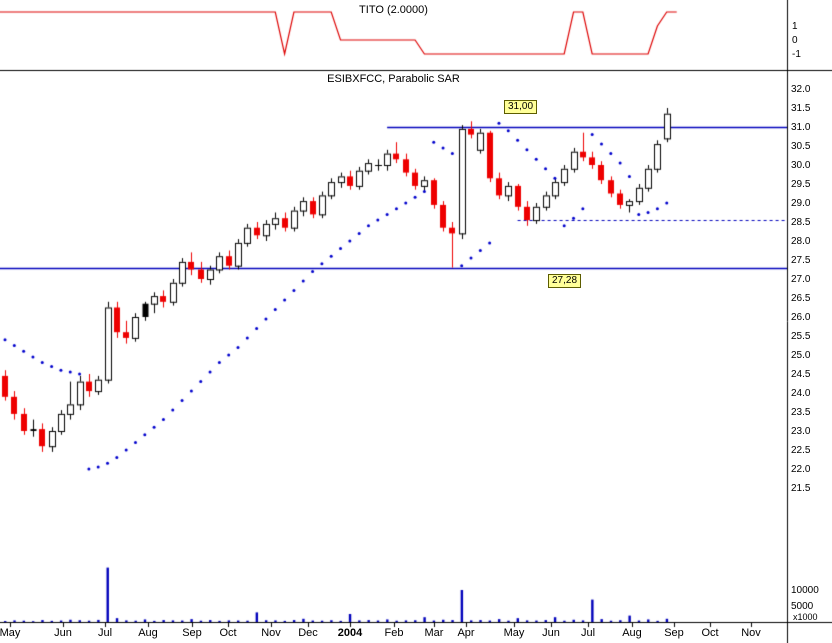  Describe the element at coordinates (466, 633) in the screenshot. I see `month-label: Apr` at that location.